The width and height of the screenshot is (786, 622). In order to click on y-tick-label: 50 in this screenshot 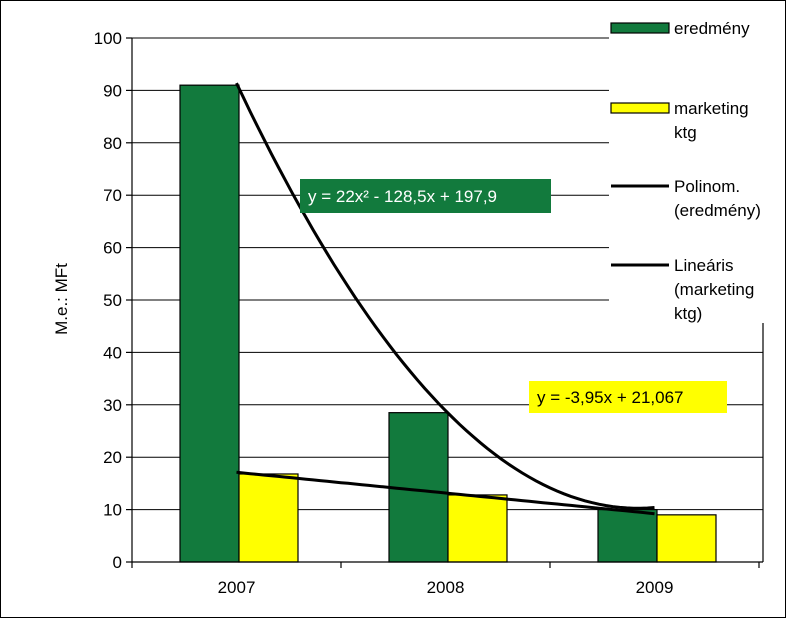, I will do `click(112, 300)`.